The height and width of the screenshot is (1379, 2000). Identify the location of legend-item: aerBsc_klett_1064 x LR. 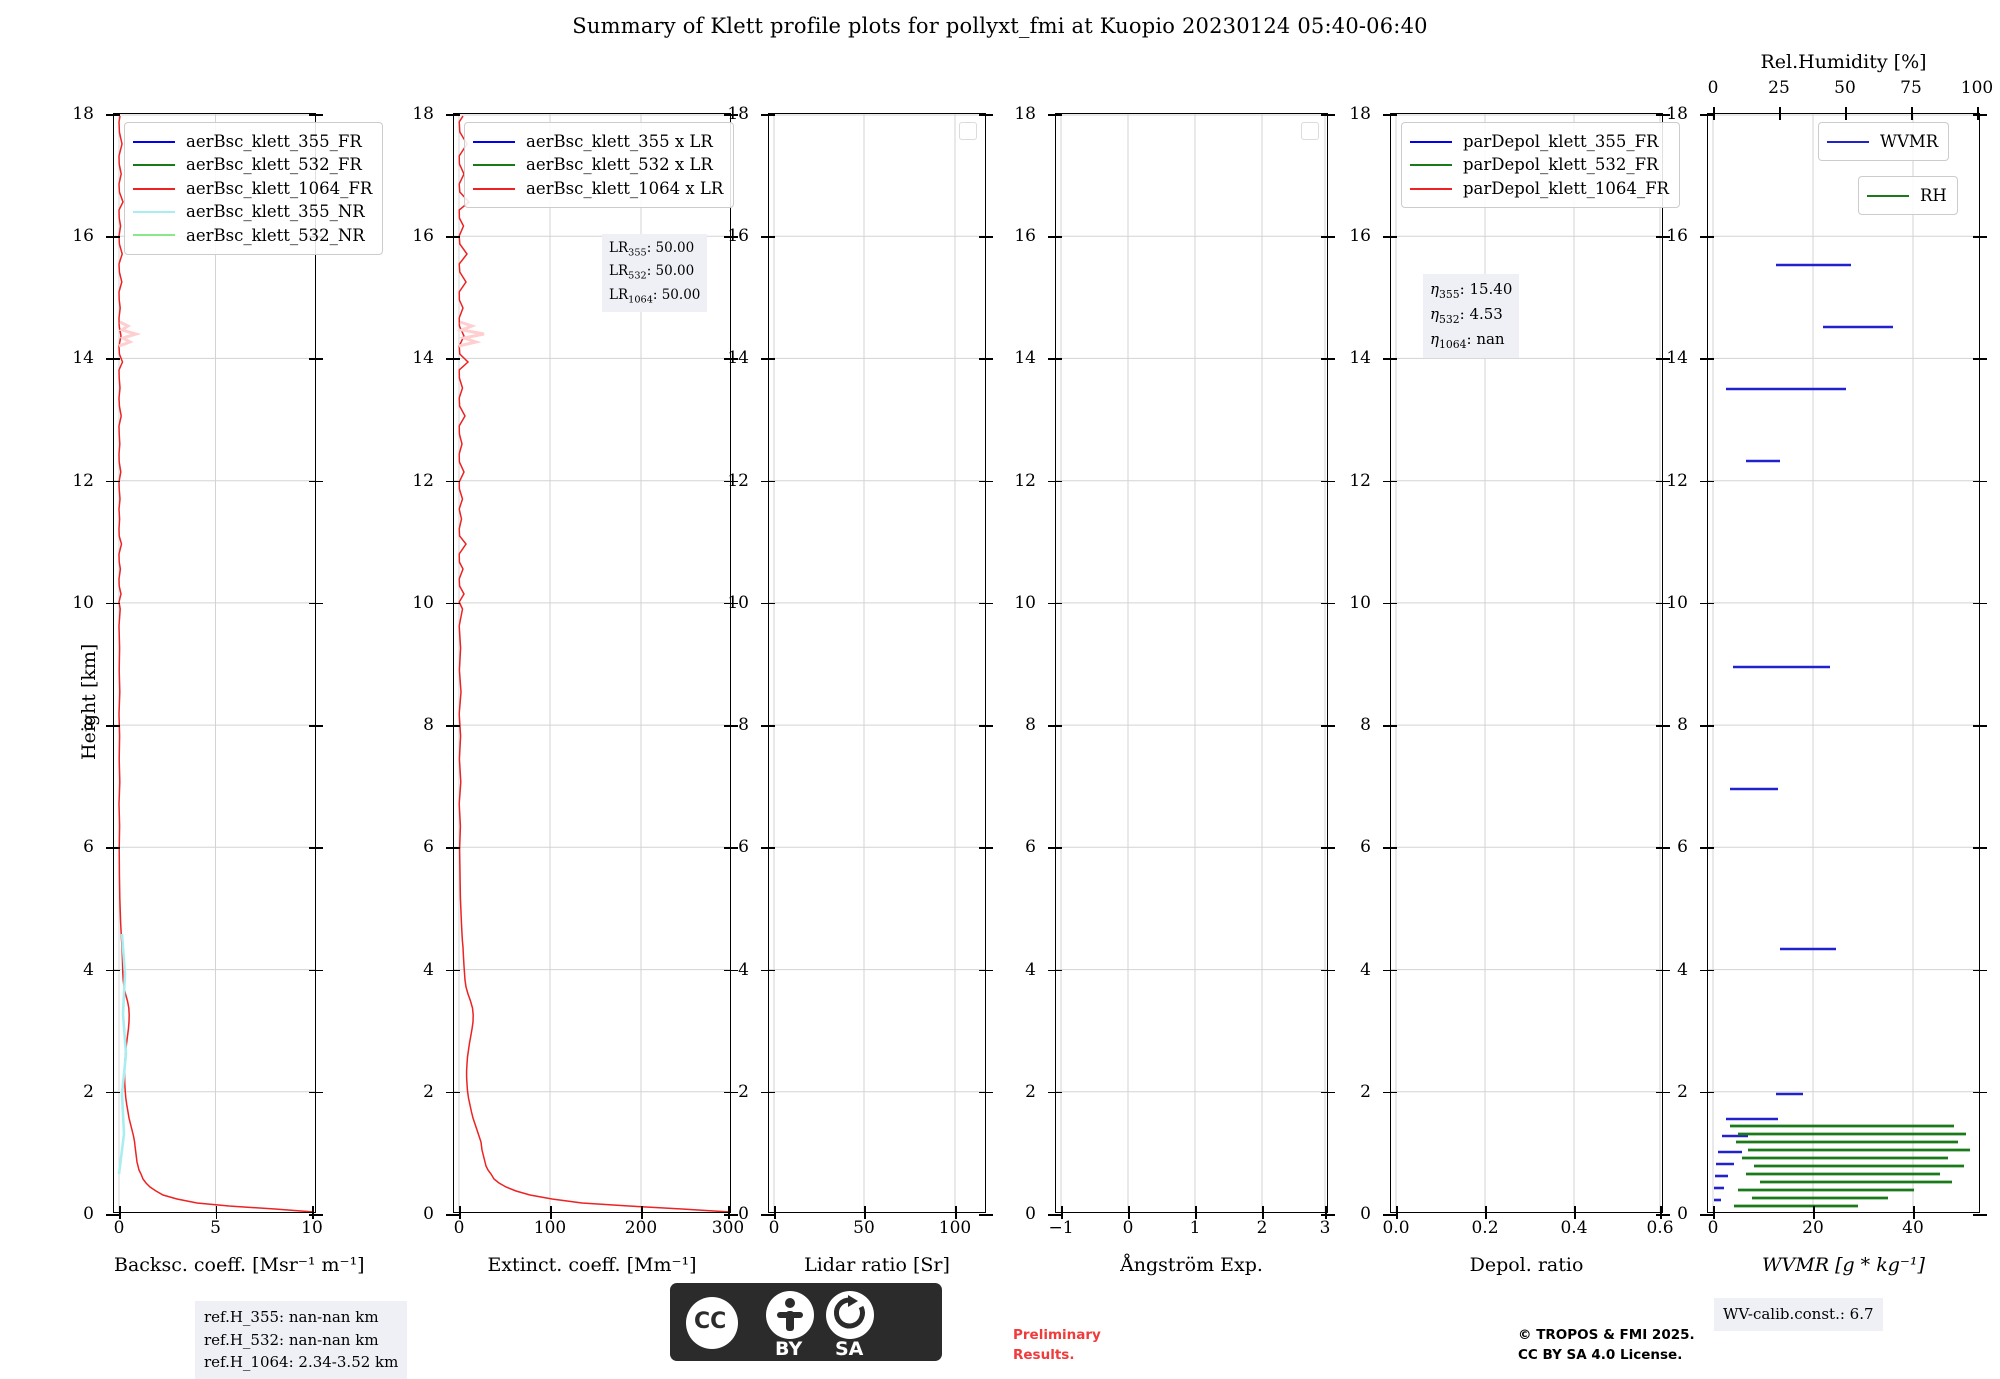
(598, 188).